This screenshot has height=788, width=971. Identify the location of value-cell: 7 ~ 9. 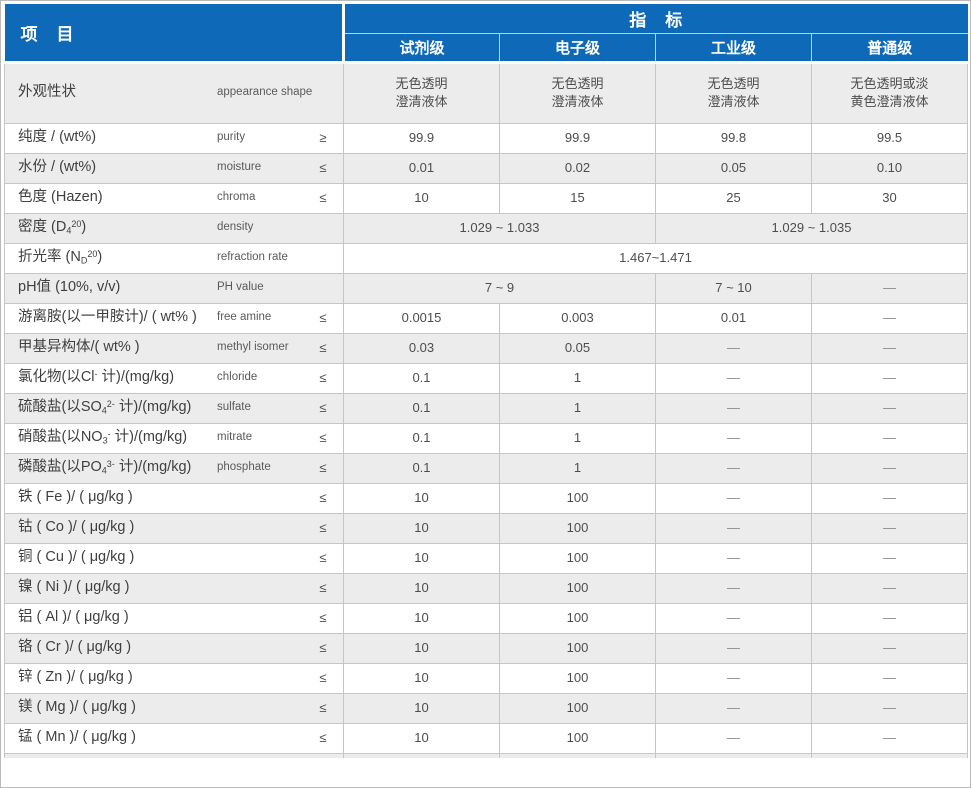
(499, 288).